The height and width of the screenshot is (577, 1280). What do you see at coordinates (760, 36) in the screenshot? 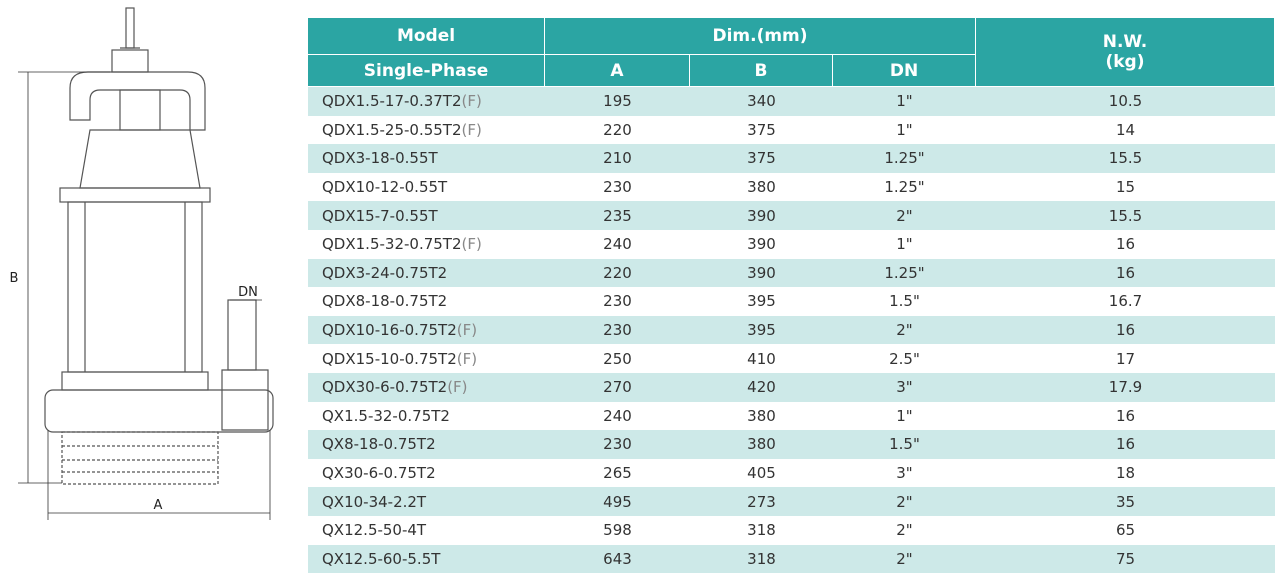
I see `text: Dim.(mm)` at bounding box center [760, 36].